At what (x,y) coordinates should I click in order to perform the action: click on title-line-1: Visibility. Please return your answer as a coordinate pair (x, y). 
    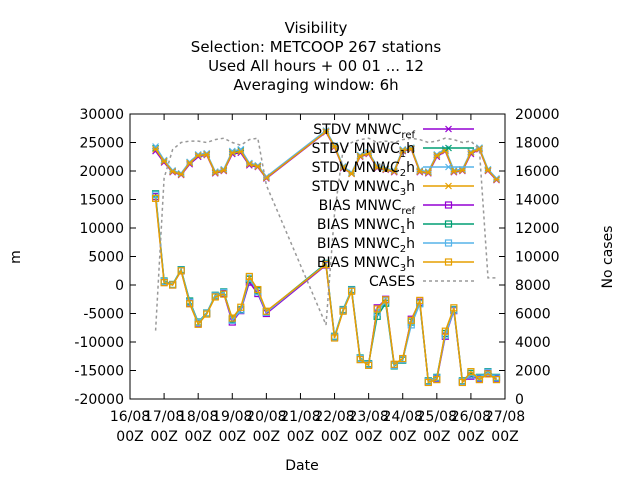
    Looking at the image, I should click on (316, 28).